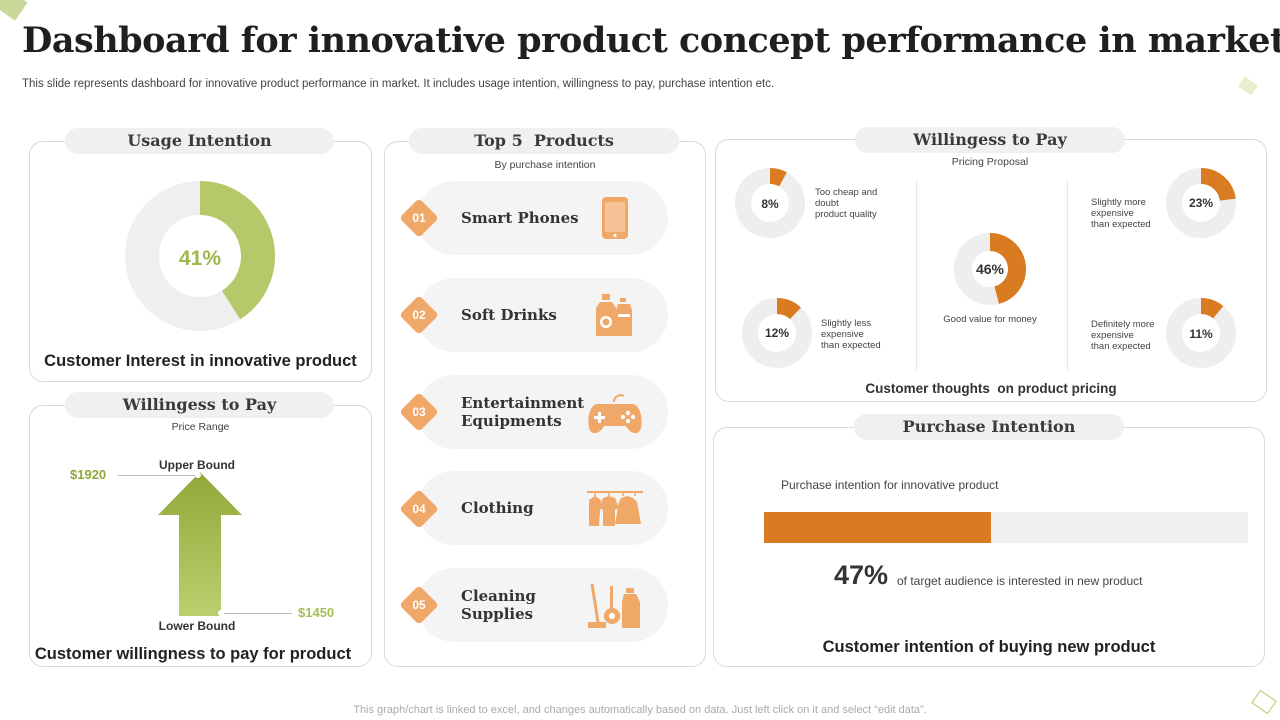 Image resolution: width=1280 pixels, height=720 pixels. Describe the element at coordinates (221, 613) in the screenshot. I see `lower-bound-dot` at that location.